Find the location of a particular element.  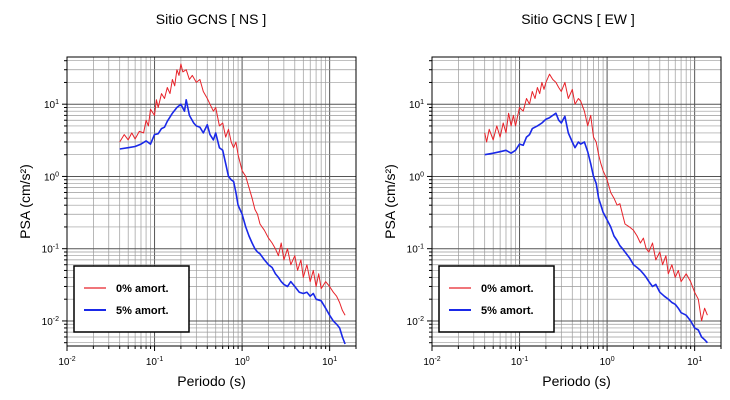

chart-title: Sitio GCNS [ EW ] is located at coordinates (578, 19).